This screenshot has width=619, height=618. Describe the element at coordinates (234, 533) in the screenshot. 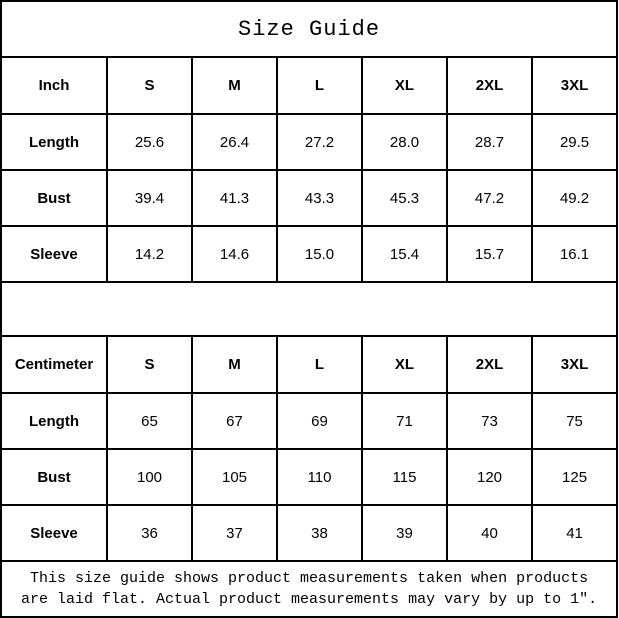

I see `value-cell: 37` at that location.